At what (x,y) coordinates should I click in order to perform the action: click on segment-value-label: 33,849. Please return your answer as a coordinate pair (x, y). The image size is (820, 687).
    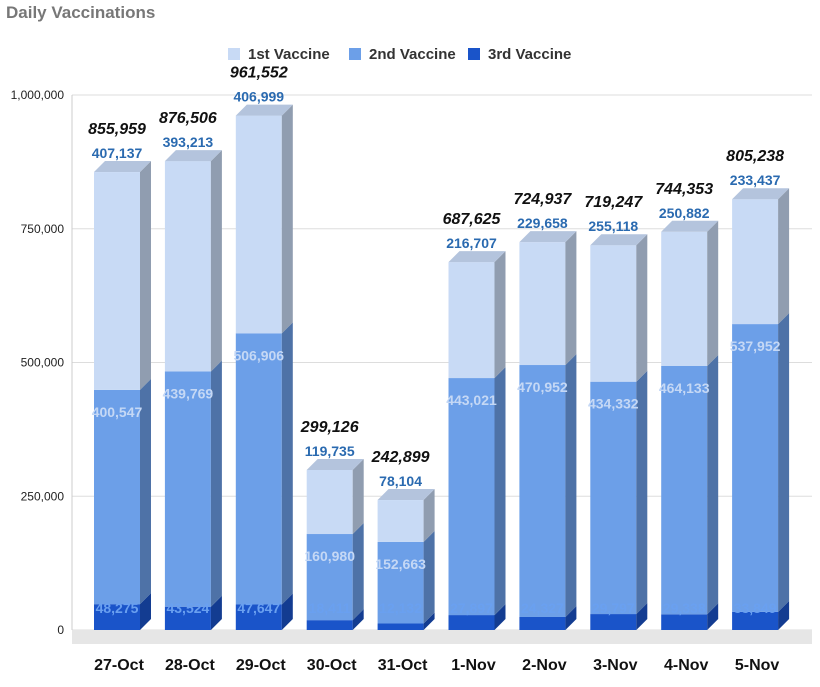
    Looking at the image, I should click on (755, 608).